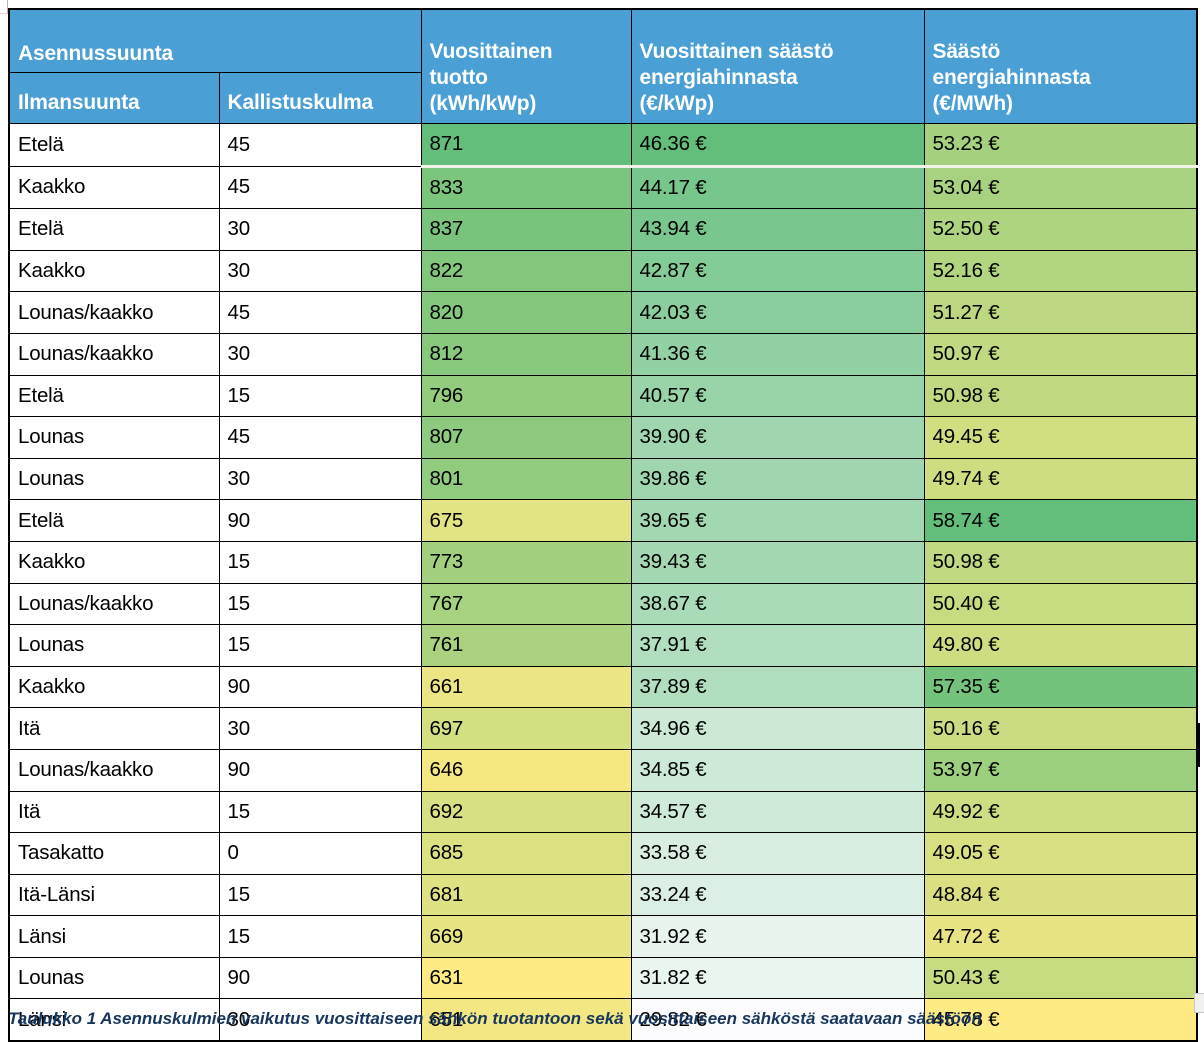  I want to click on table-row: Etelä 30 837 43.94 €52.50 €, so click(603, 229).